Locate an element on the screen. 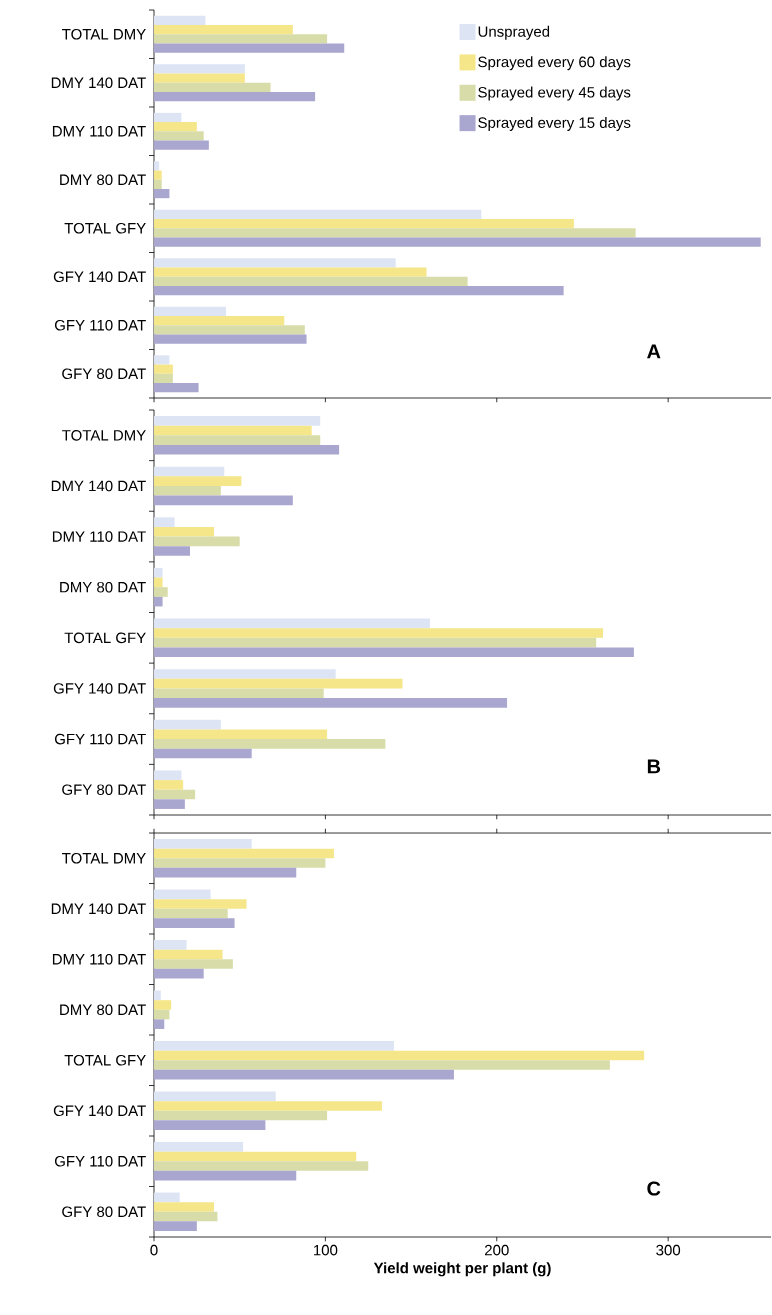 The width and height of the screenshot is (772, 1315). x-axis-title: Yield weight per plant (g) is located at coordinates (462, 1269).